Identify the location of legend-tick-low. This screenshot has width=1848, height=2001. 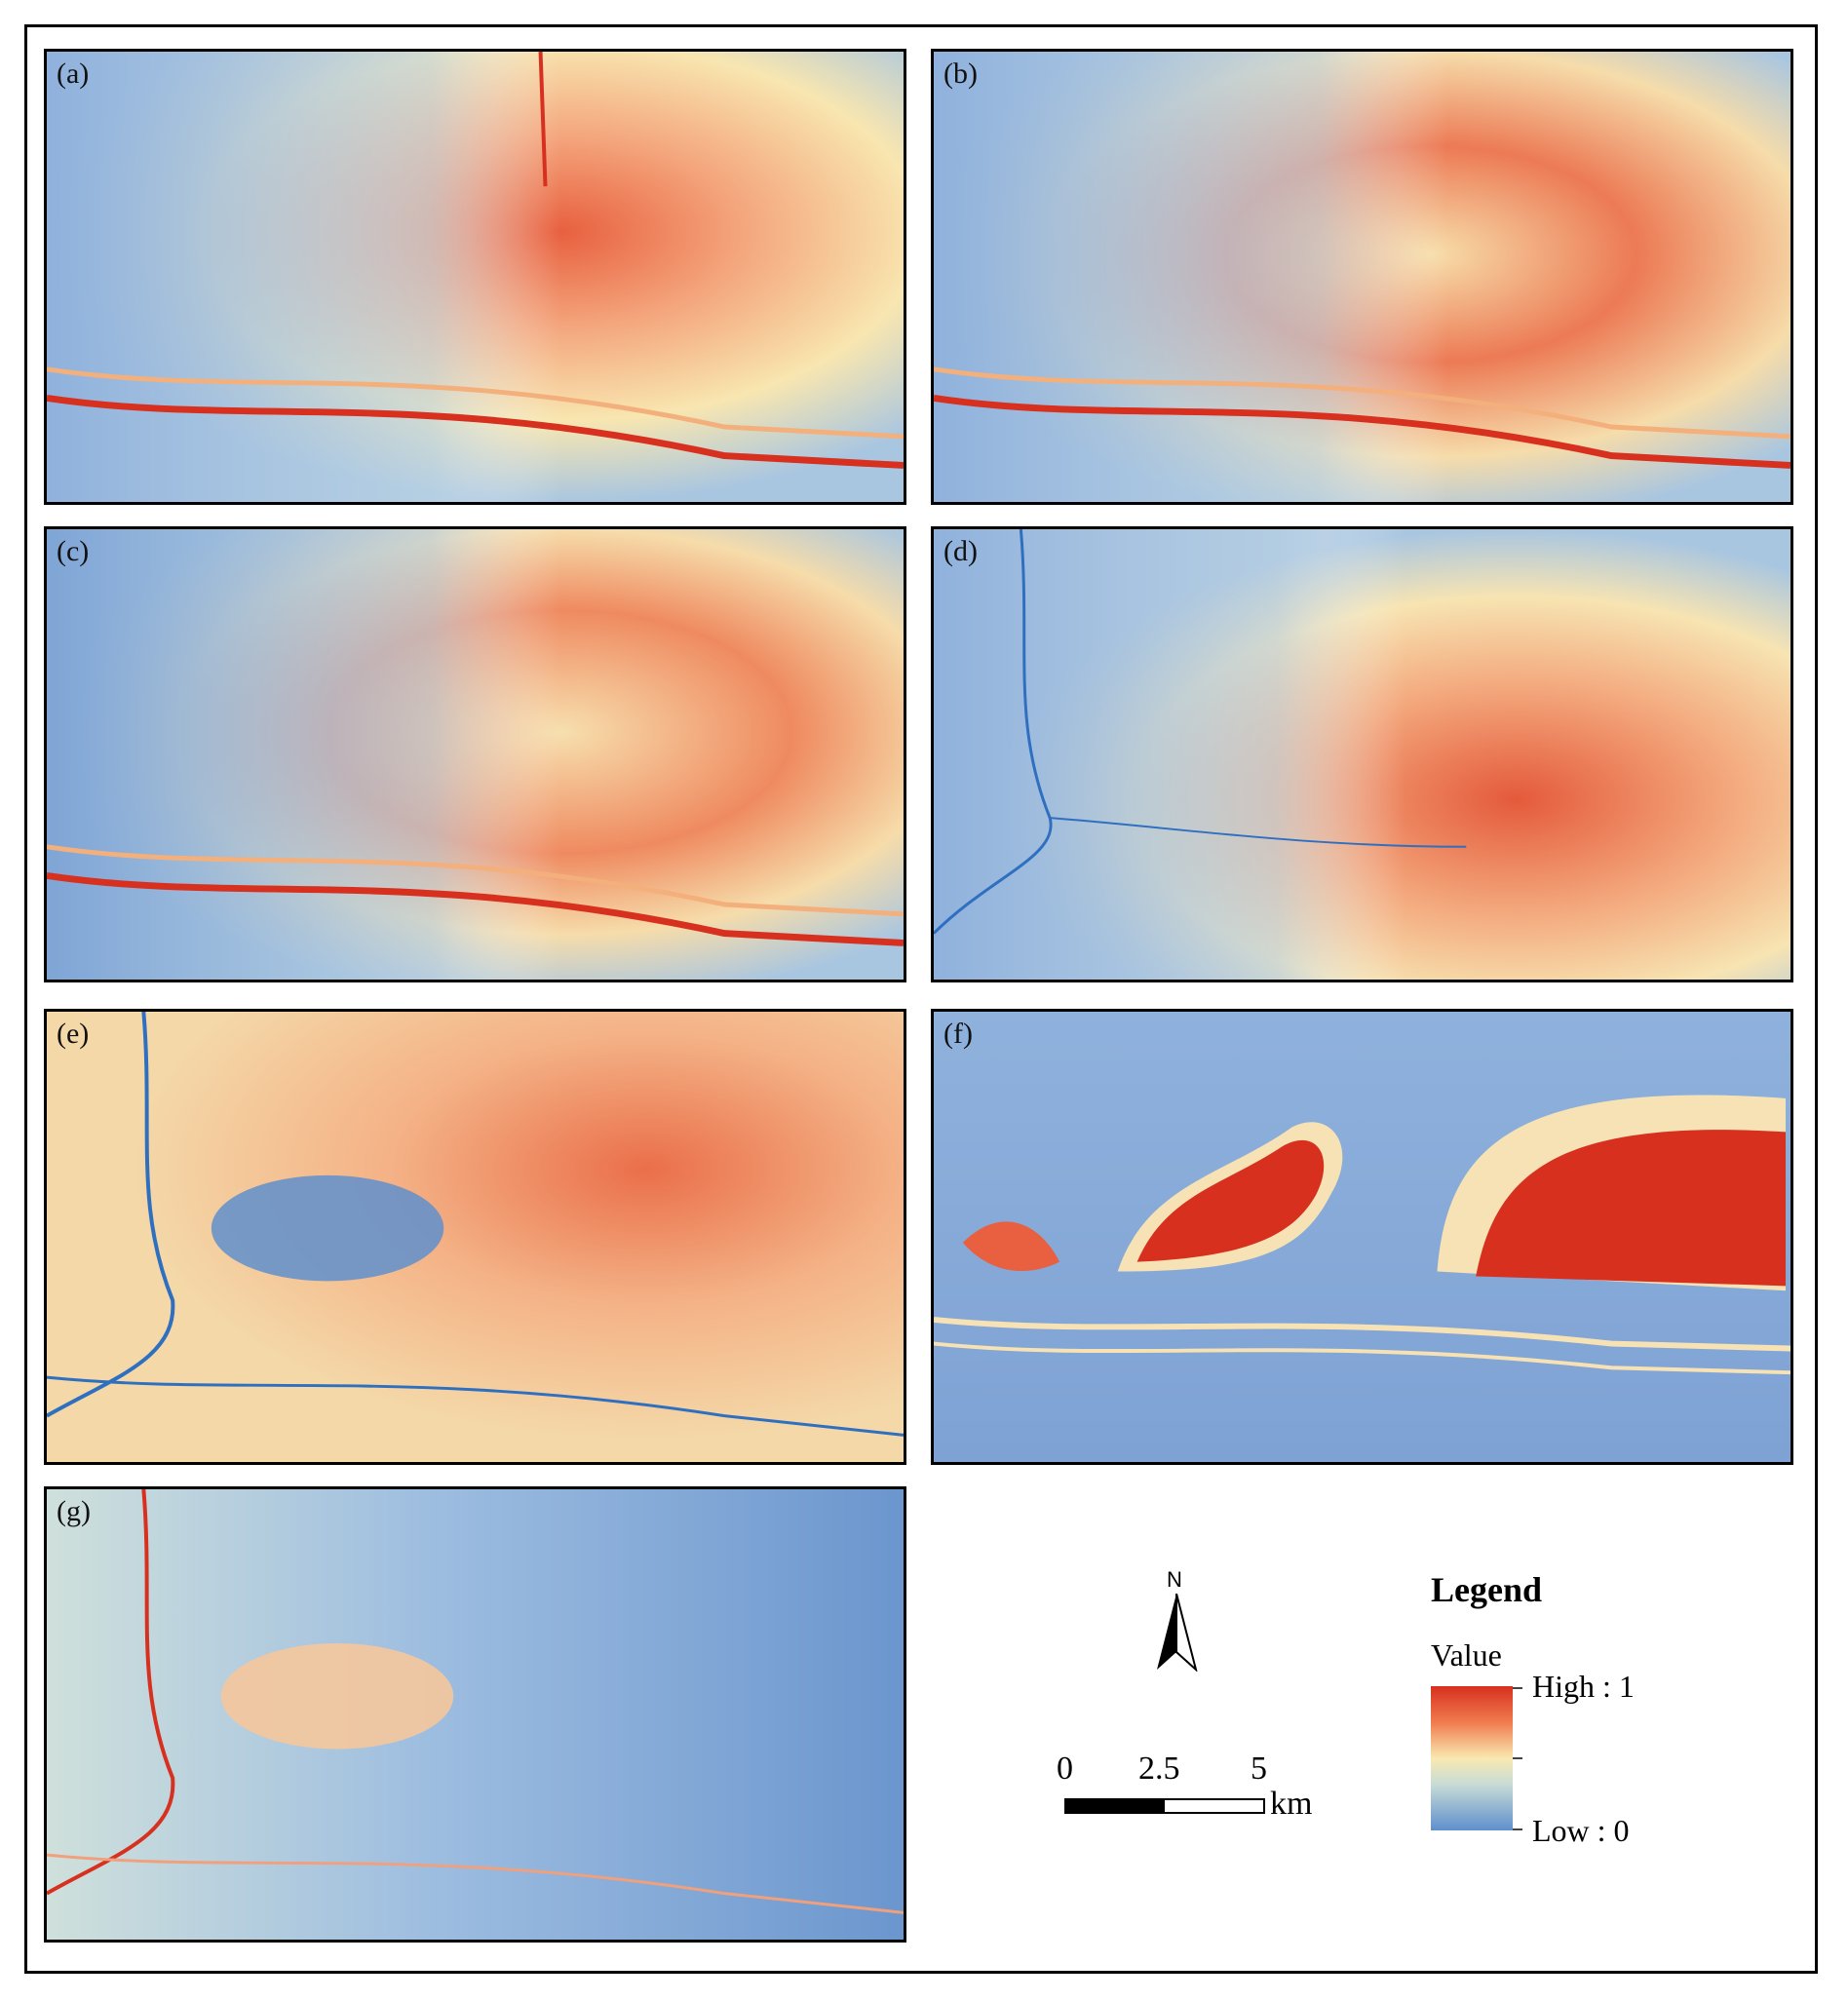
(1517, 1829).